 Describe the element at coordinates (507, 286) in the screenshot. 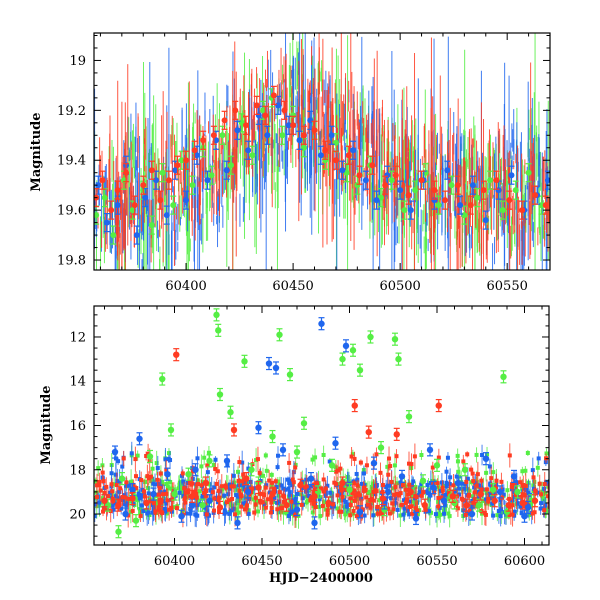

I see `x-tick-label: 60550` at that location.